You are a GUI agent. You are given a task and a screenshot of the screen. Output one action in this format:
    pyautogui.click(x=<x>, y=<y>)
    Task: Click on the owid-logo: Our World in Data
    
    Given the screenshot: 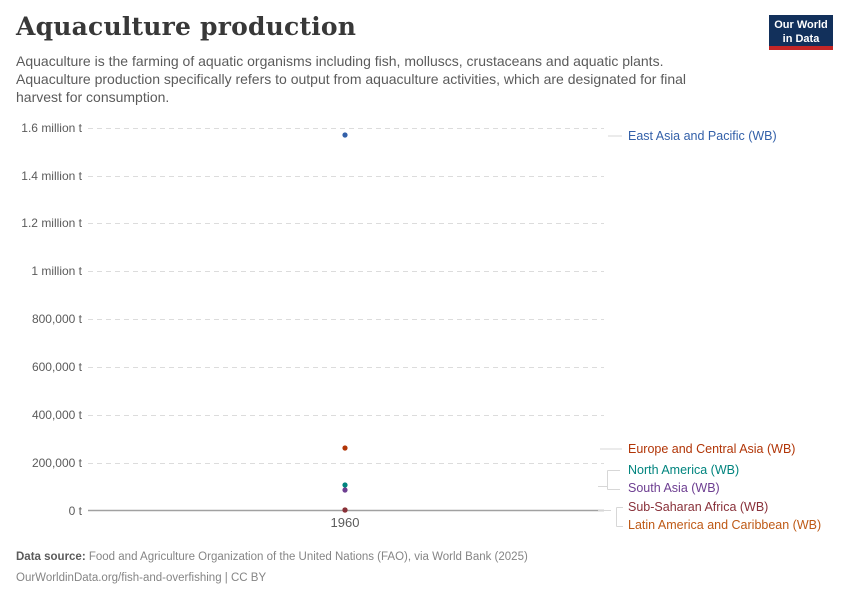 What is the action you would take?
    pyautogui.click(x=801, y=32)
    